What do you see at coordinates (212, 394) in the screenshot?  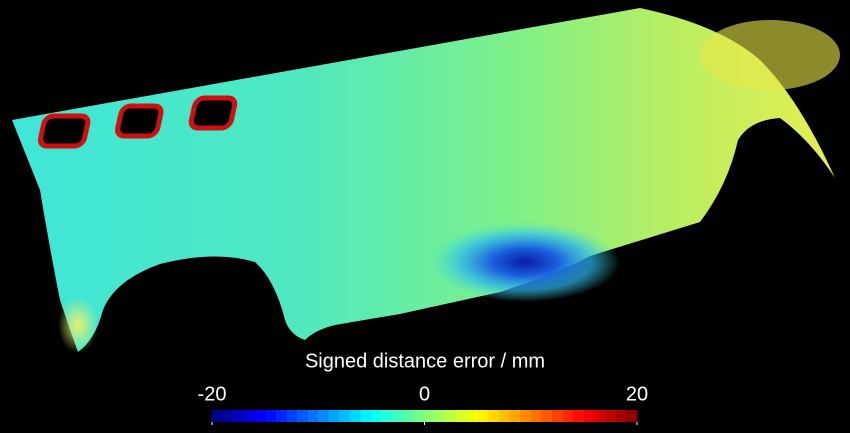 I see `colorbar-tick-label: -20` at bounding box center [212, 394].